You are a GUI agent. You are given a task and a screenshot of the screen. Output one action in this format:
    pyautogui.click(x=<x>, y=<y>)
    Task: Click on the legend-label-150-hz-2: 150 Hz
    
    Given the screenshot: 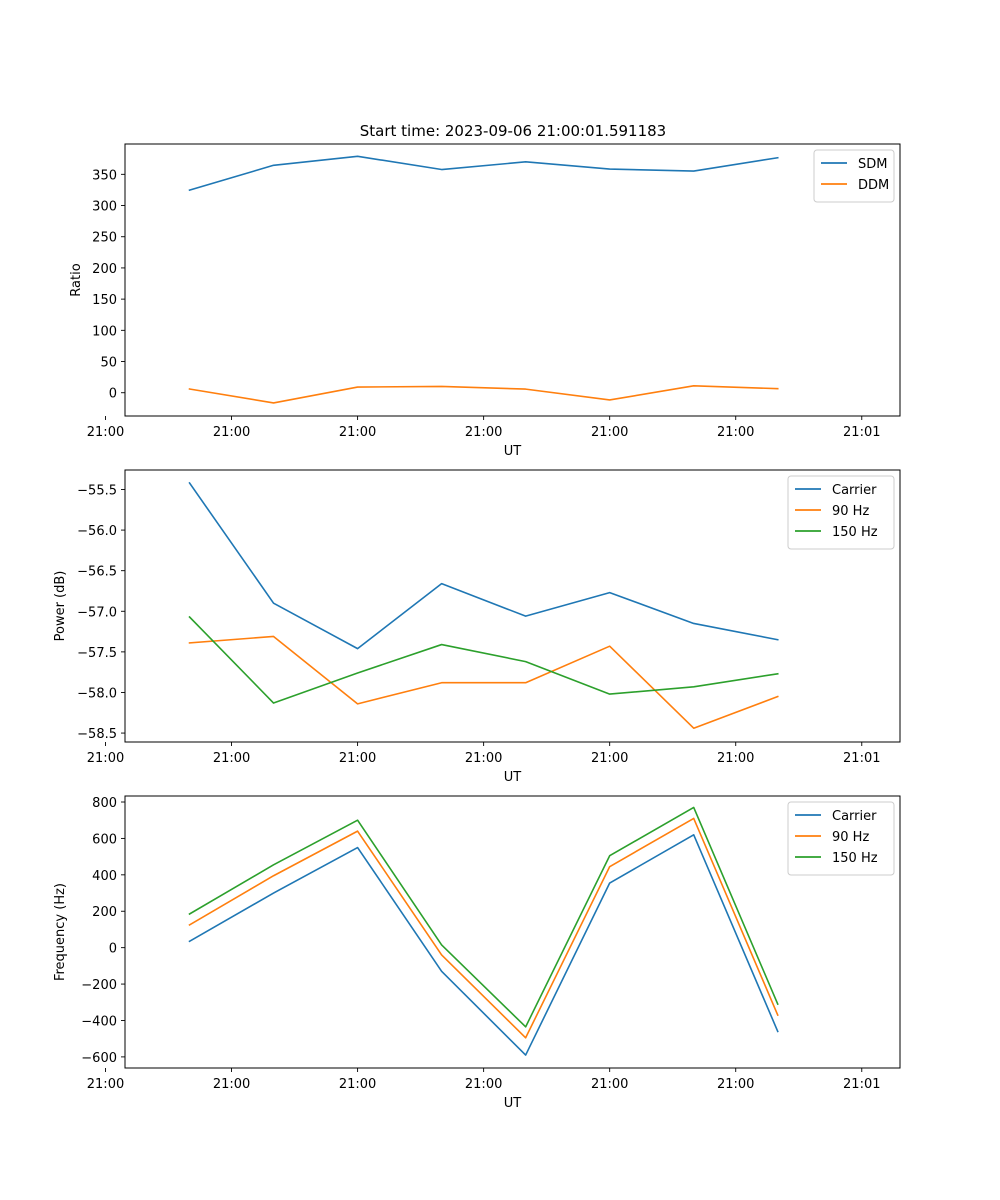 What is the action you would take?
    pyautogui.click(x=855, y=532)
    